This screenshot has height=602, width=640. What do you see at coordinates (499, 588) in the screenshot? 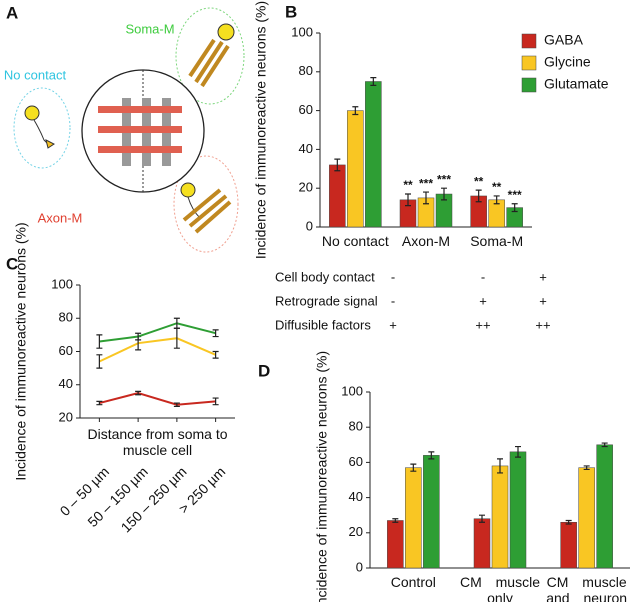
I see `x-tick-label: CM muscle only` at bounding box center [499, 588].